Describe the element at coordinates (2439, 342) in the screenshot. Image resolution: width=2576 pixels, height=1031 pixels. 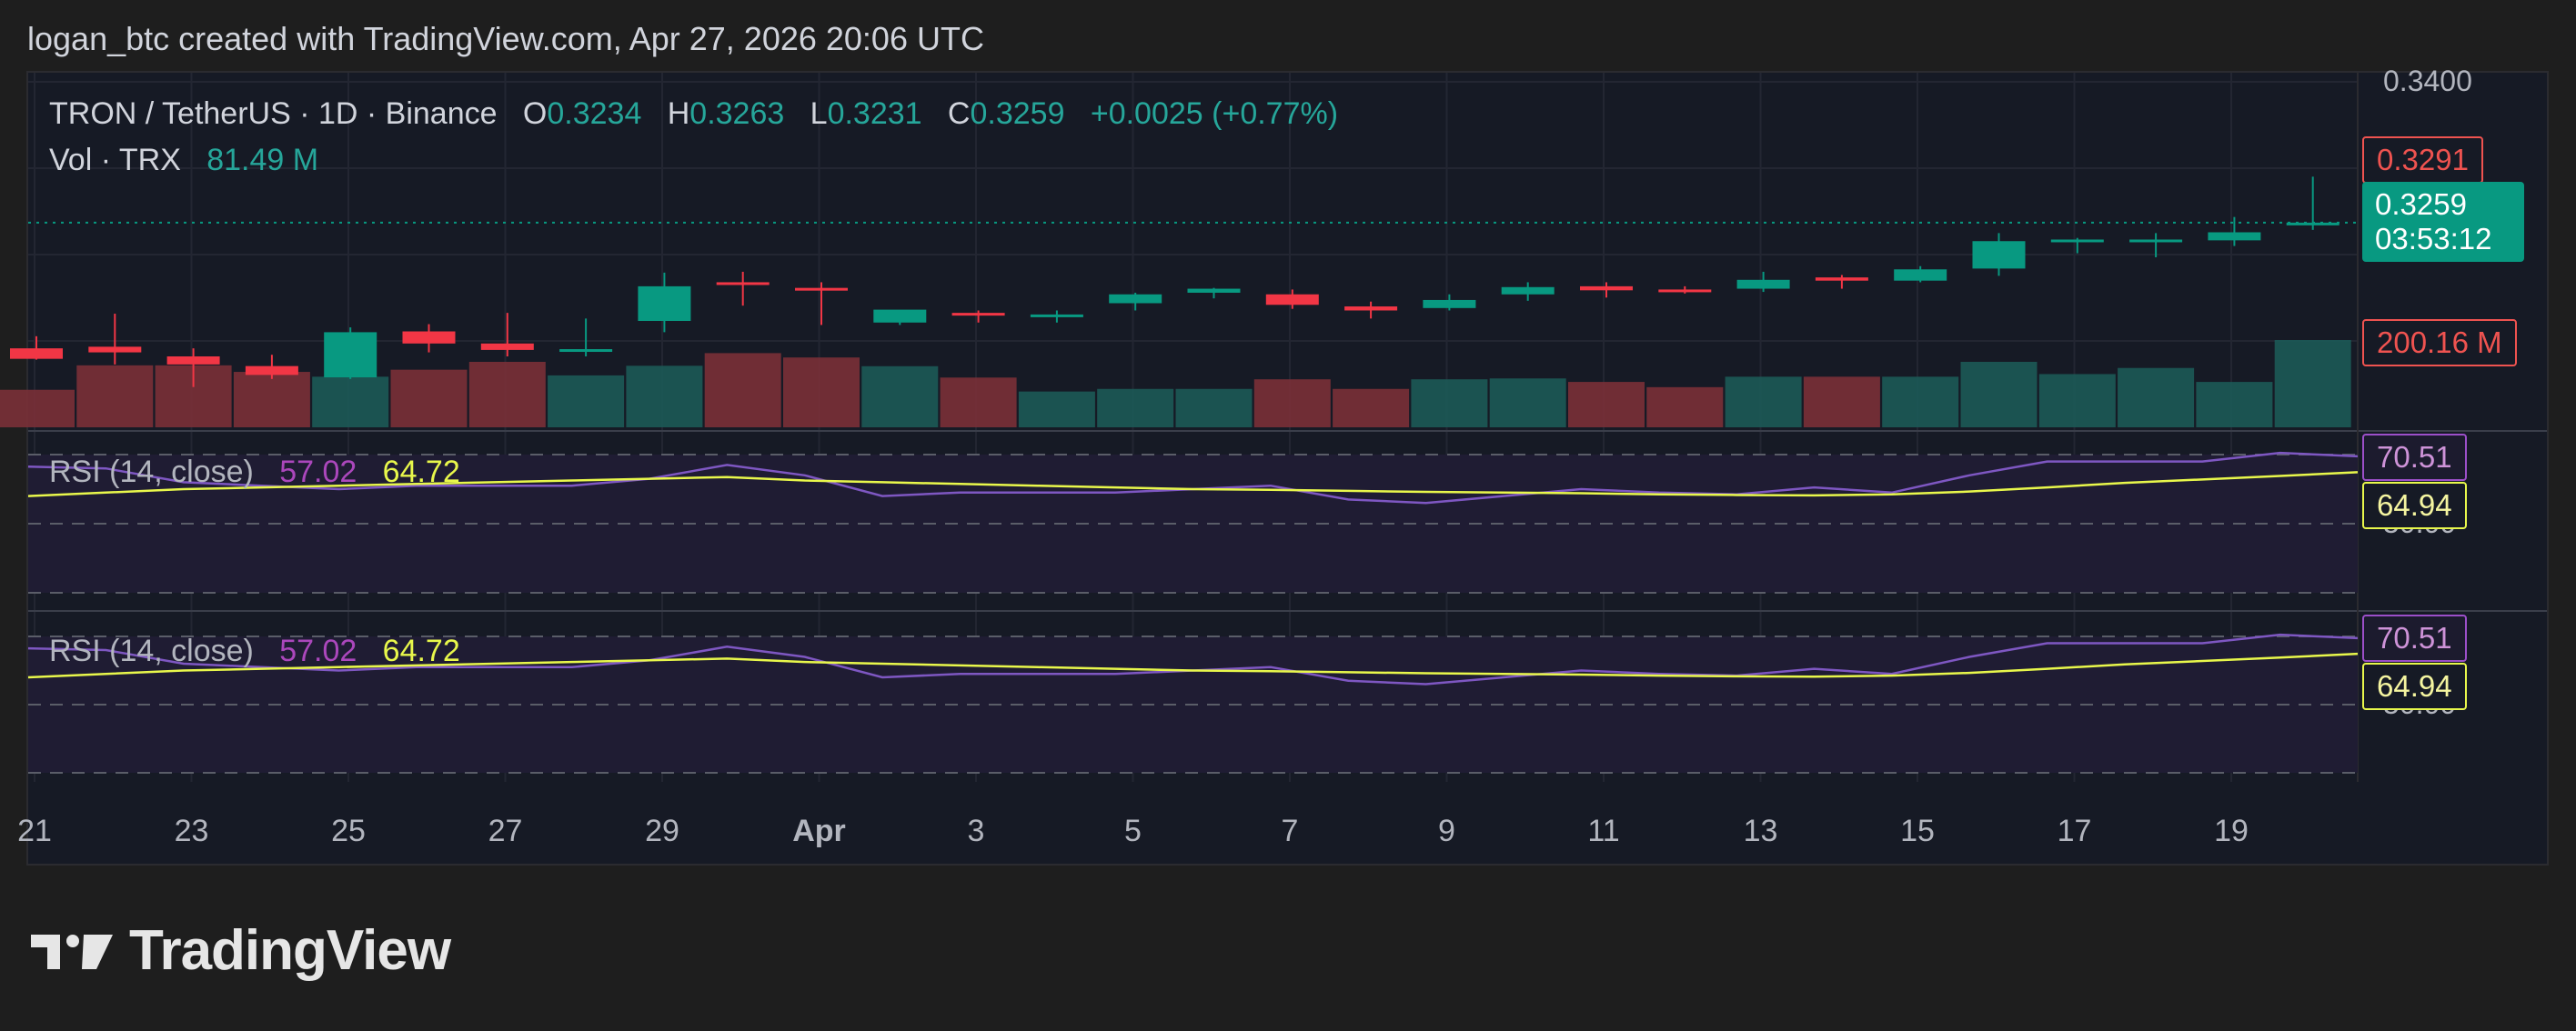
I see `volume-badge: 200.16 M` at that location.